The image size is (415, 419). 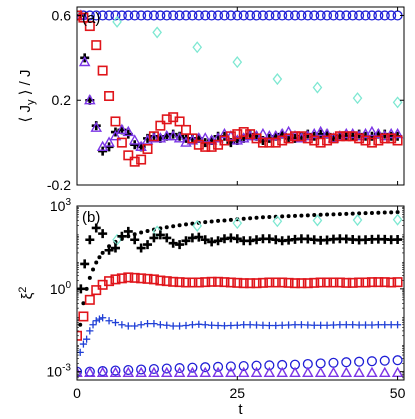 What do you see at coordinates (58, 289) in the screenshot?
I see `y-tick-base: 10` at bounding box center [58, 289].